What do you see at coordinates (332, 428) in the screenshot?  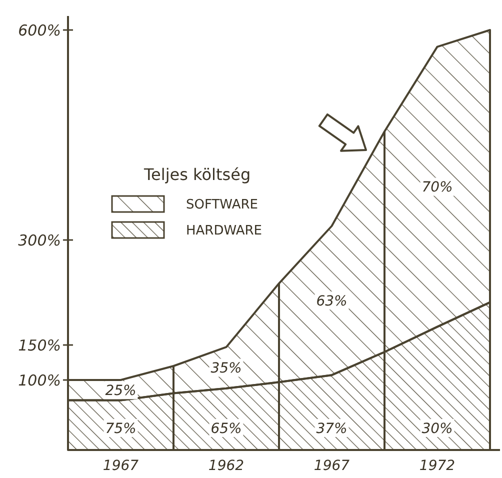 I see `annotation: 37%` at bounding box center [332, 428].